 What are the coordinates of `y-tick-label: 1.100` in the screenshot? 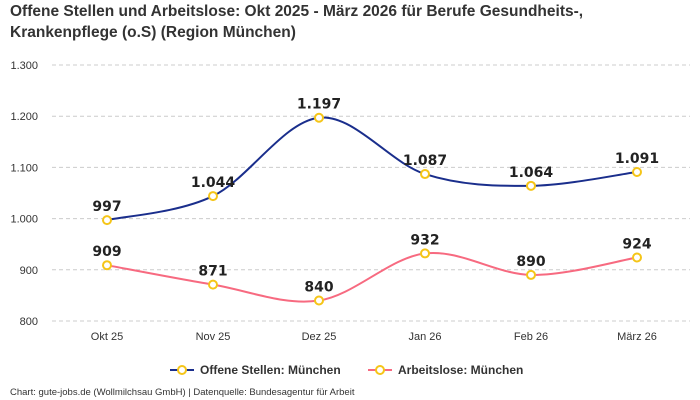 It's located at (24, 168).